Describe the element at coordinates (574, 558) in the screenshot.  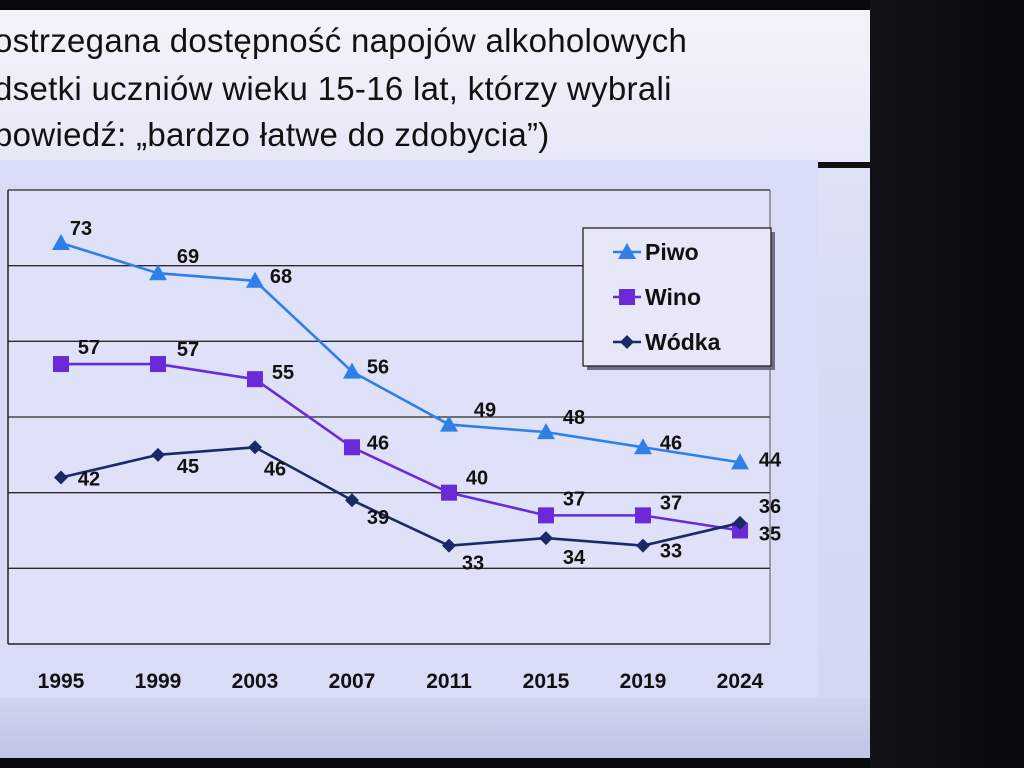
I see `data-label-wdka: 34` at that location.